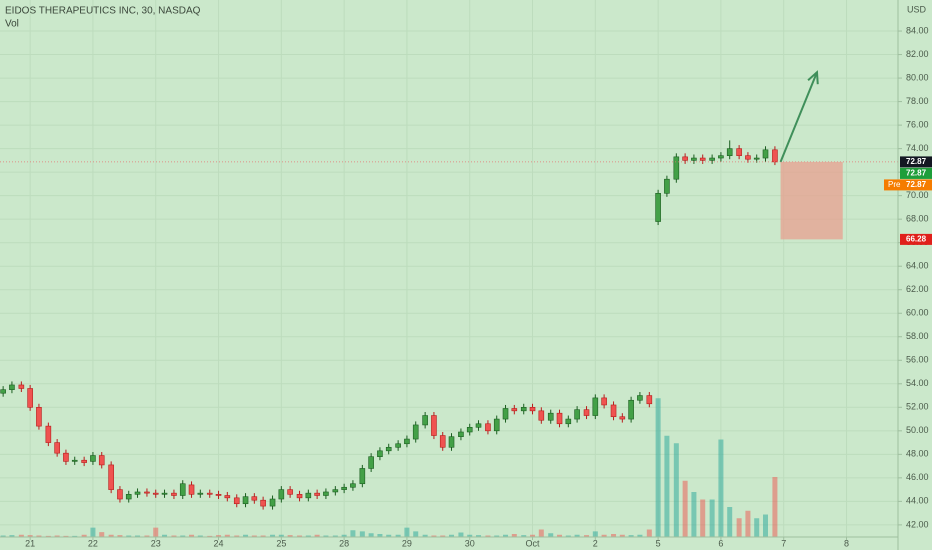 This screenshot has width=932, height=550. Describe the element at coordinates (916, 239) in the screenshot. I see `price-tag` at that location.